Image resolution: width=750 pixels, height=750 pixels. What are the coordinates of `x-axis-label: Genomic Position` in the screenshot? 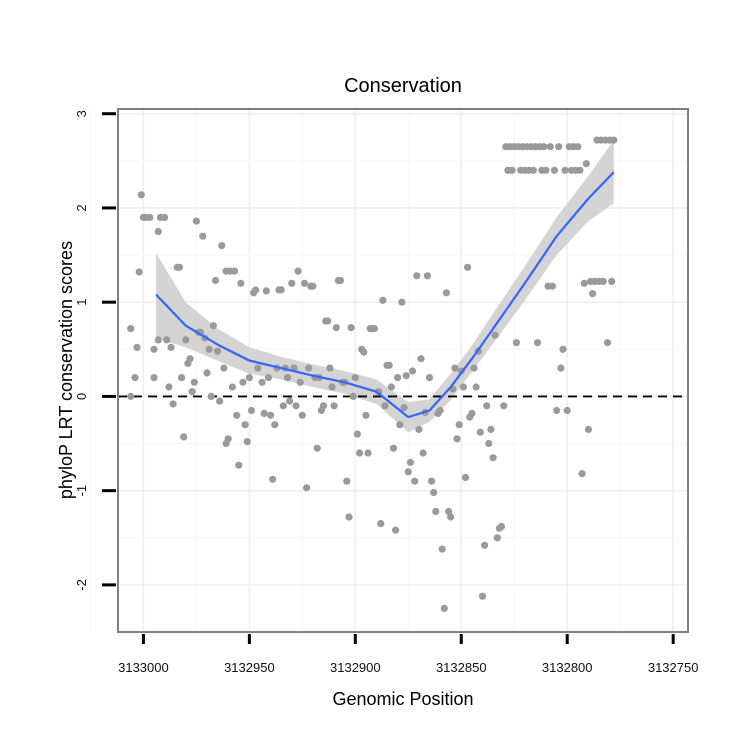 It's located at (402, 699).